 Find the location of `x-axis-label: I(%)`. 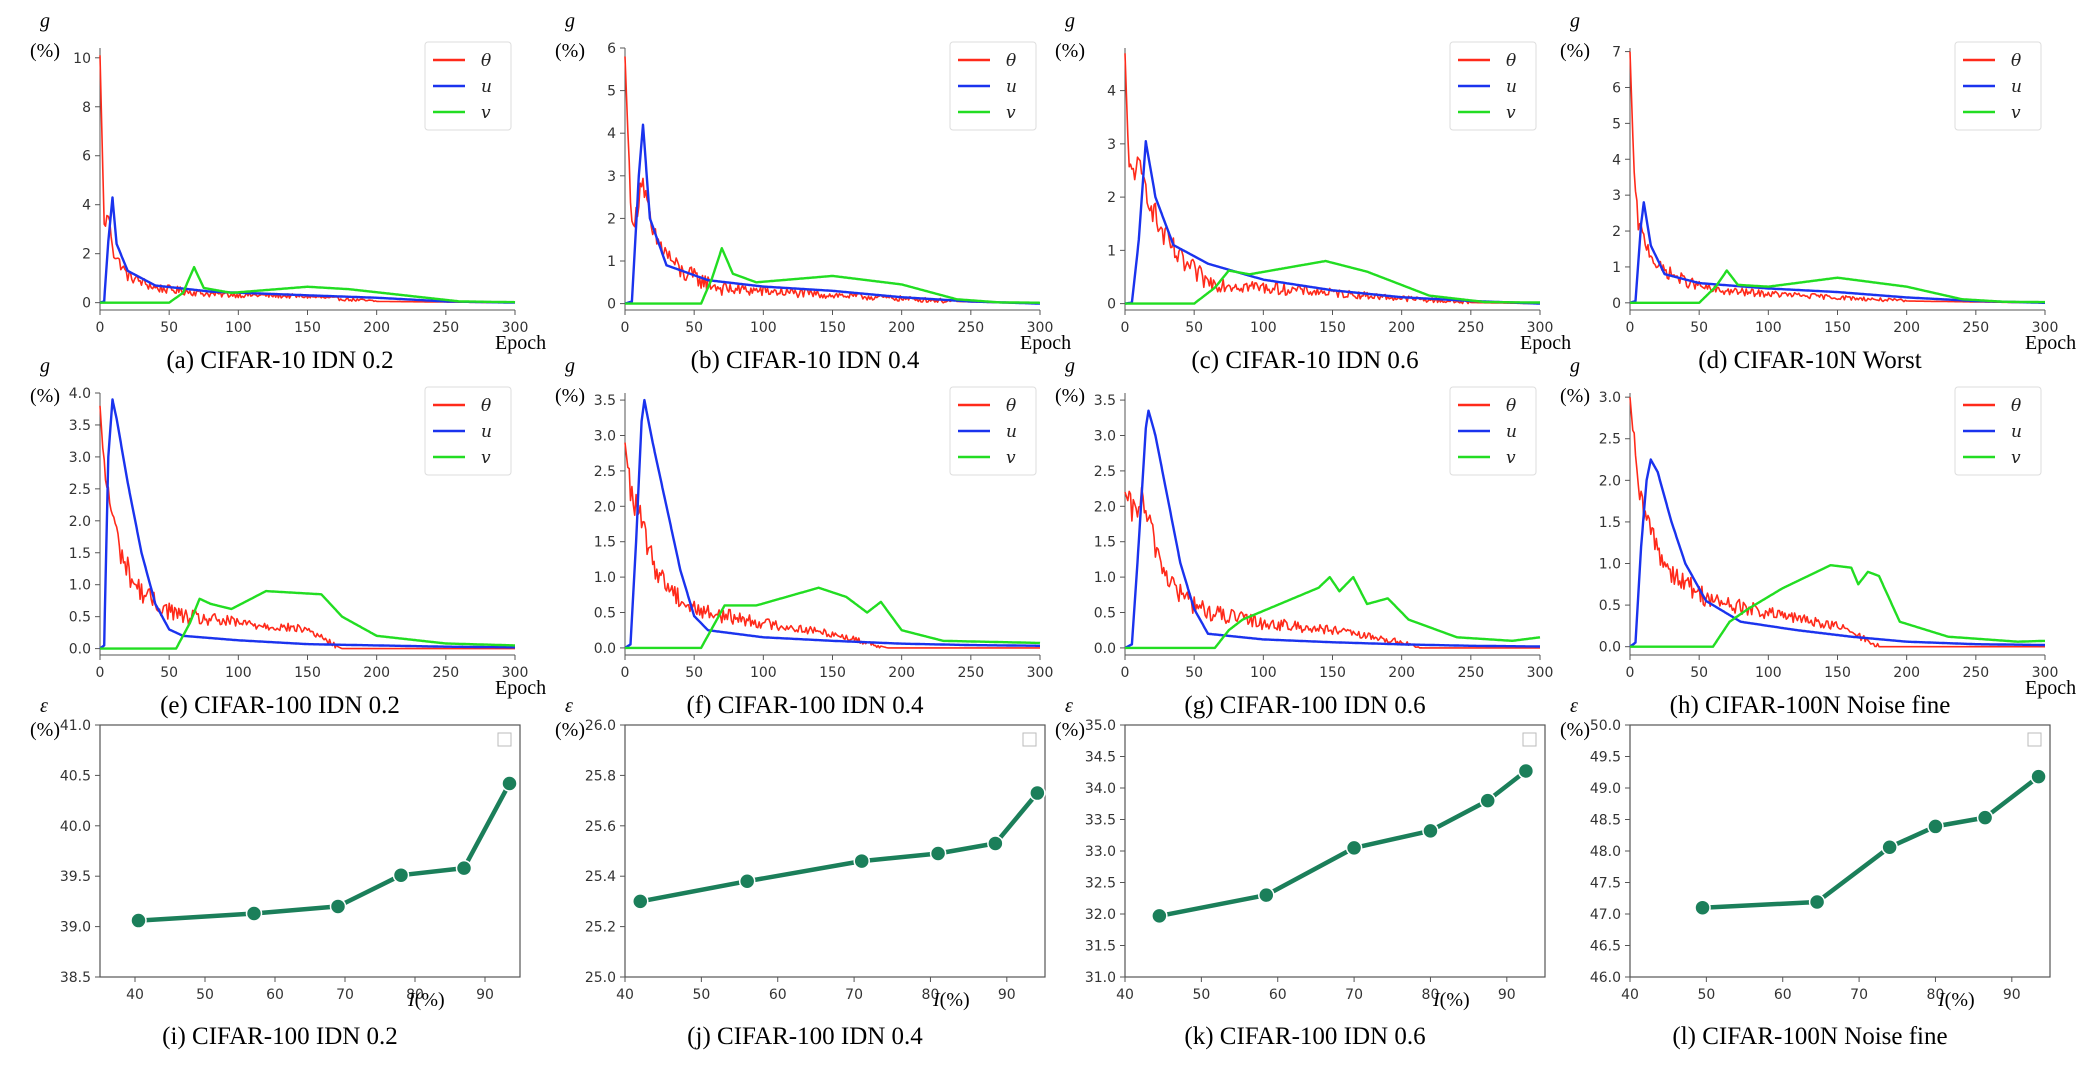

x-axis-label: I(%) is located at coordinates (426, 1000).